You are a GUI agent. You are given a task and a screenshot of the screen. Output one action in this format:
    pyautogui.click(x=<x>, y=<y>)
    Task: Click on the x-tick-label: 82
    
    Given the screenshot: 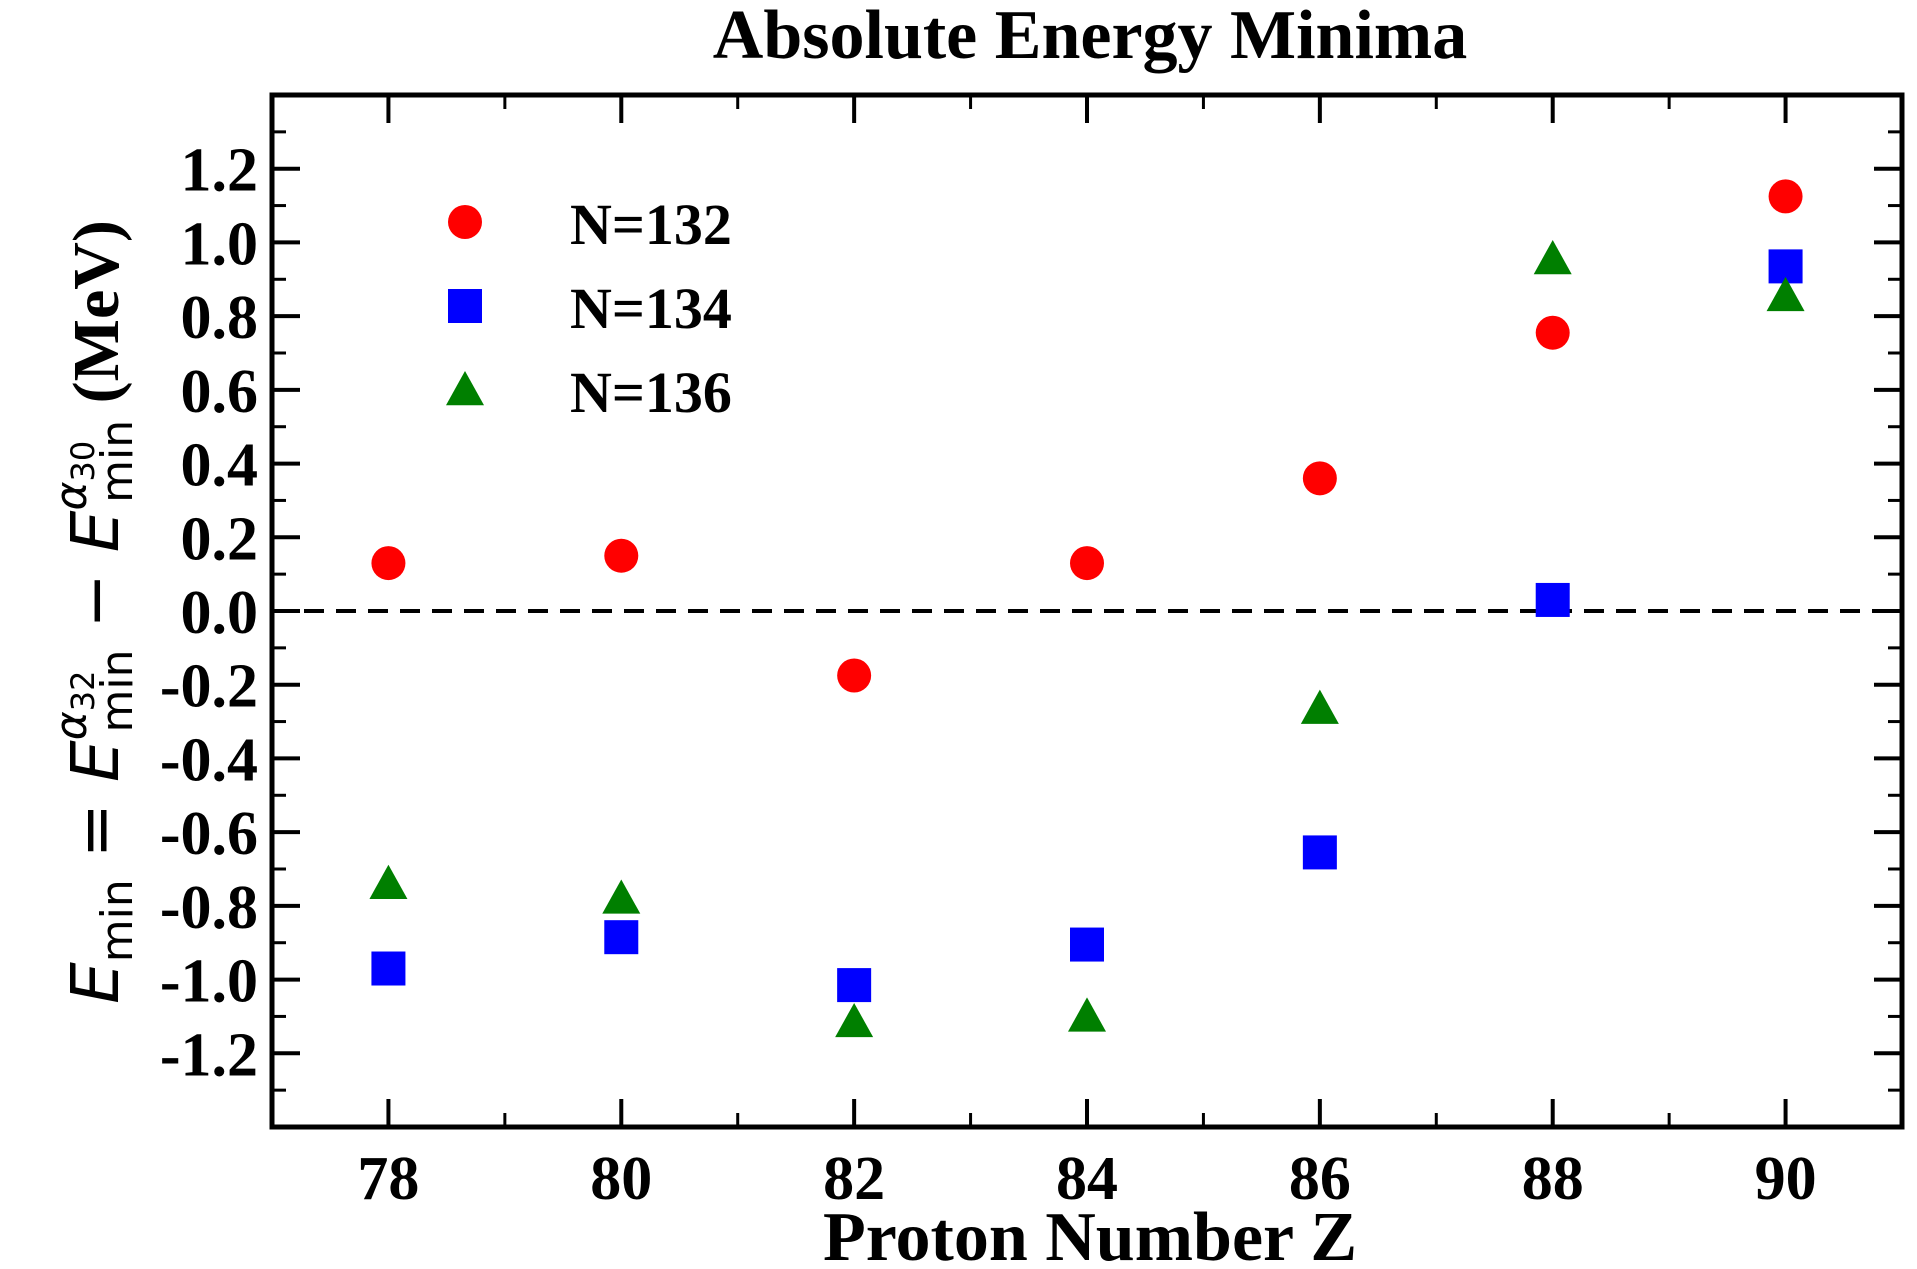 What is the action you would take?
    pyautogui.click(x=854, y=1179)
    